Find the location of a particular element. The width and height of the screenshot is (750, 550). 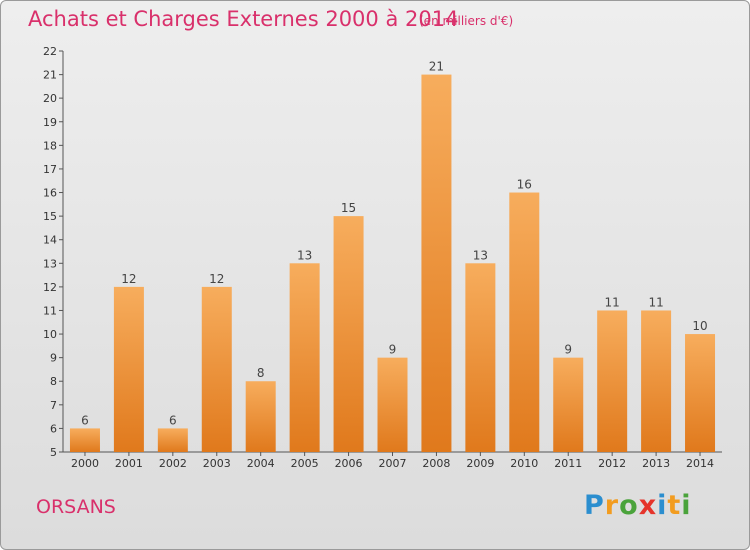

y-tick-label: 9 is located at coordinates (53, 358).